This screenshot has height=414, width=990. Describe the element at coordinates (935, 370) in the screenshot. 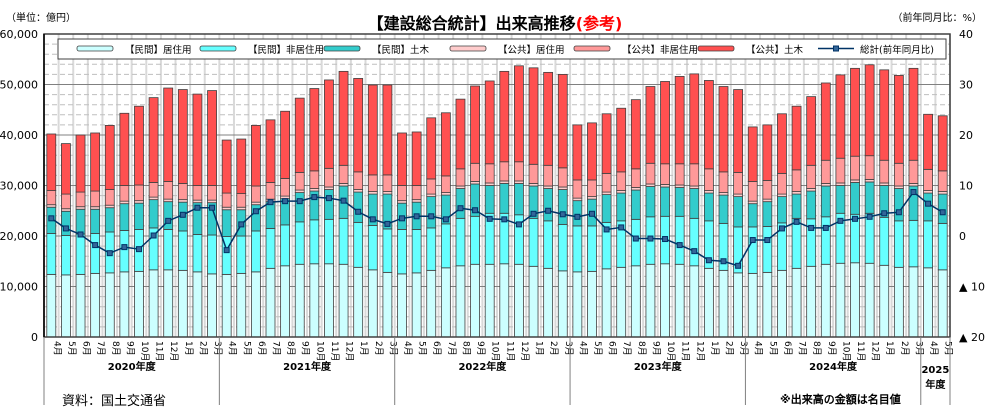

I see `fiscal-year-label-line: 2025` at that location.